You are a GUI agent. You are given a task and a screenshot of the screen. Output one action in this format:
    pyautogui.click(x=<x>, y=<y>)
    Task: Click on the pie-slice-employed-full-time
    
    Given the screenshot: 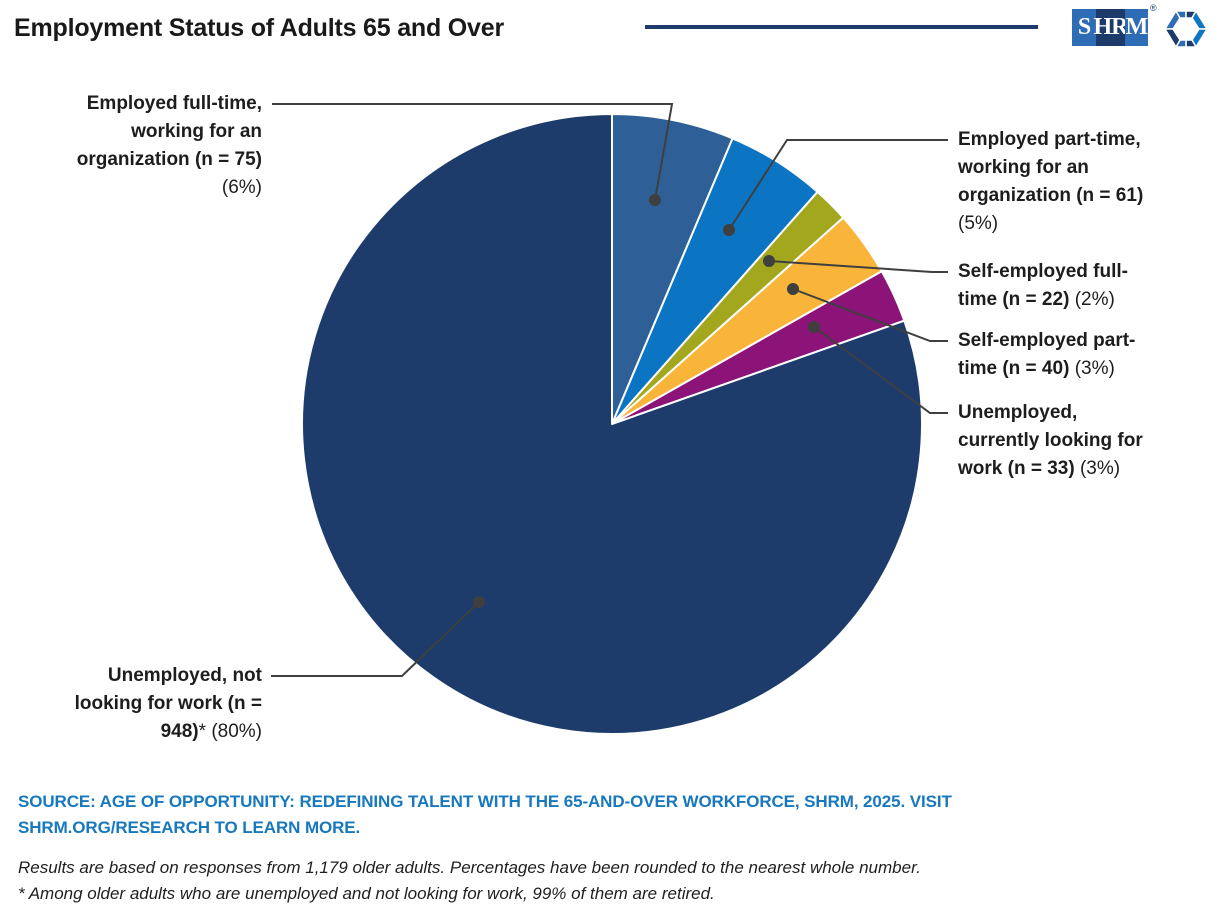 What is the action you would take?
    pyautogui.click(x=672, y=269)
    